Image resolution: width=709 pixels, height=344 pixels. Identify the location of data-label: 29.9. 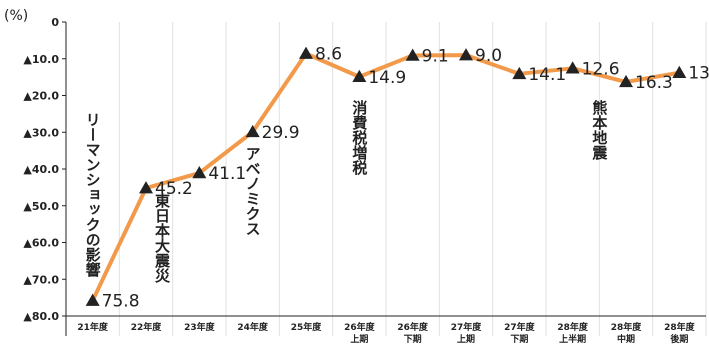
(281, 133).